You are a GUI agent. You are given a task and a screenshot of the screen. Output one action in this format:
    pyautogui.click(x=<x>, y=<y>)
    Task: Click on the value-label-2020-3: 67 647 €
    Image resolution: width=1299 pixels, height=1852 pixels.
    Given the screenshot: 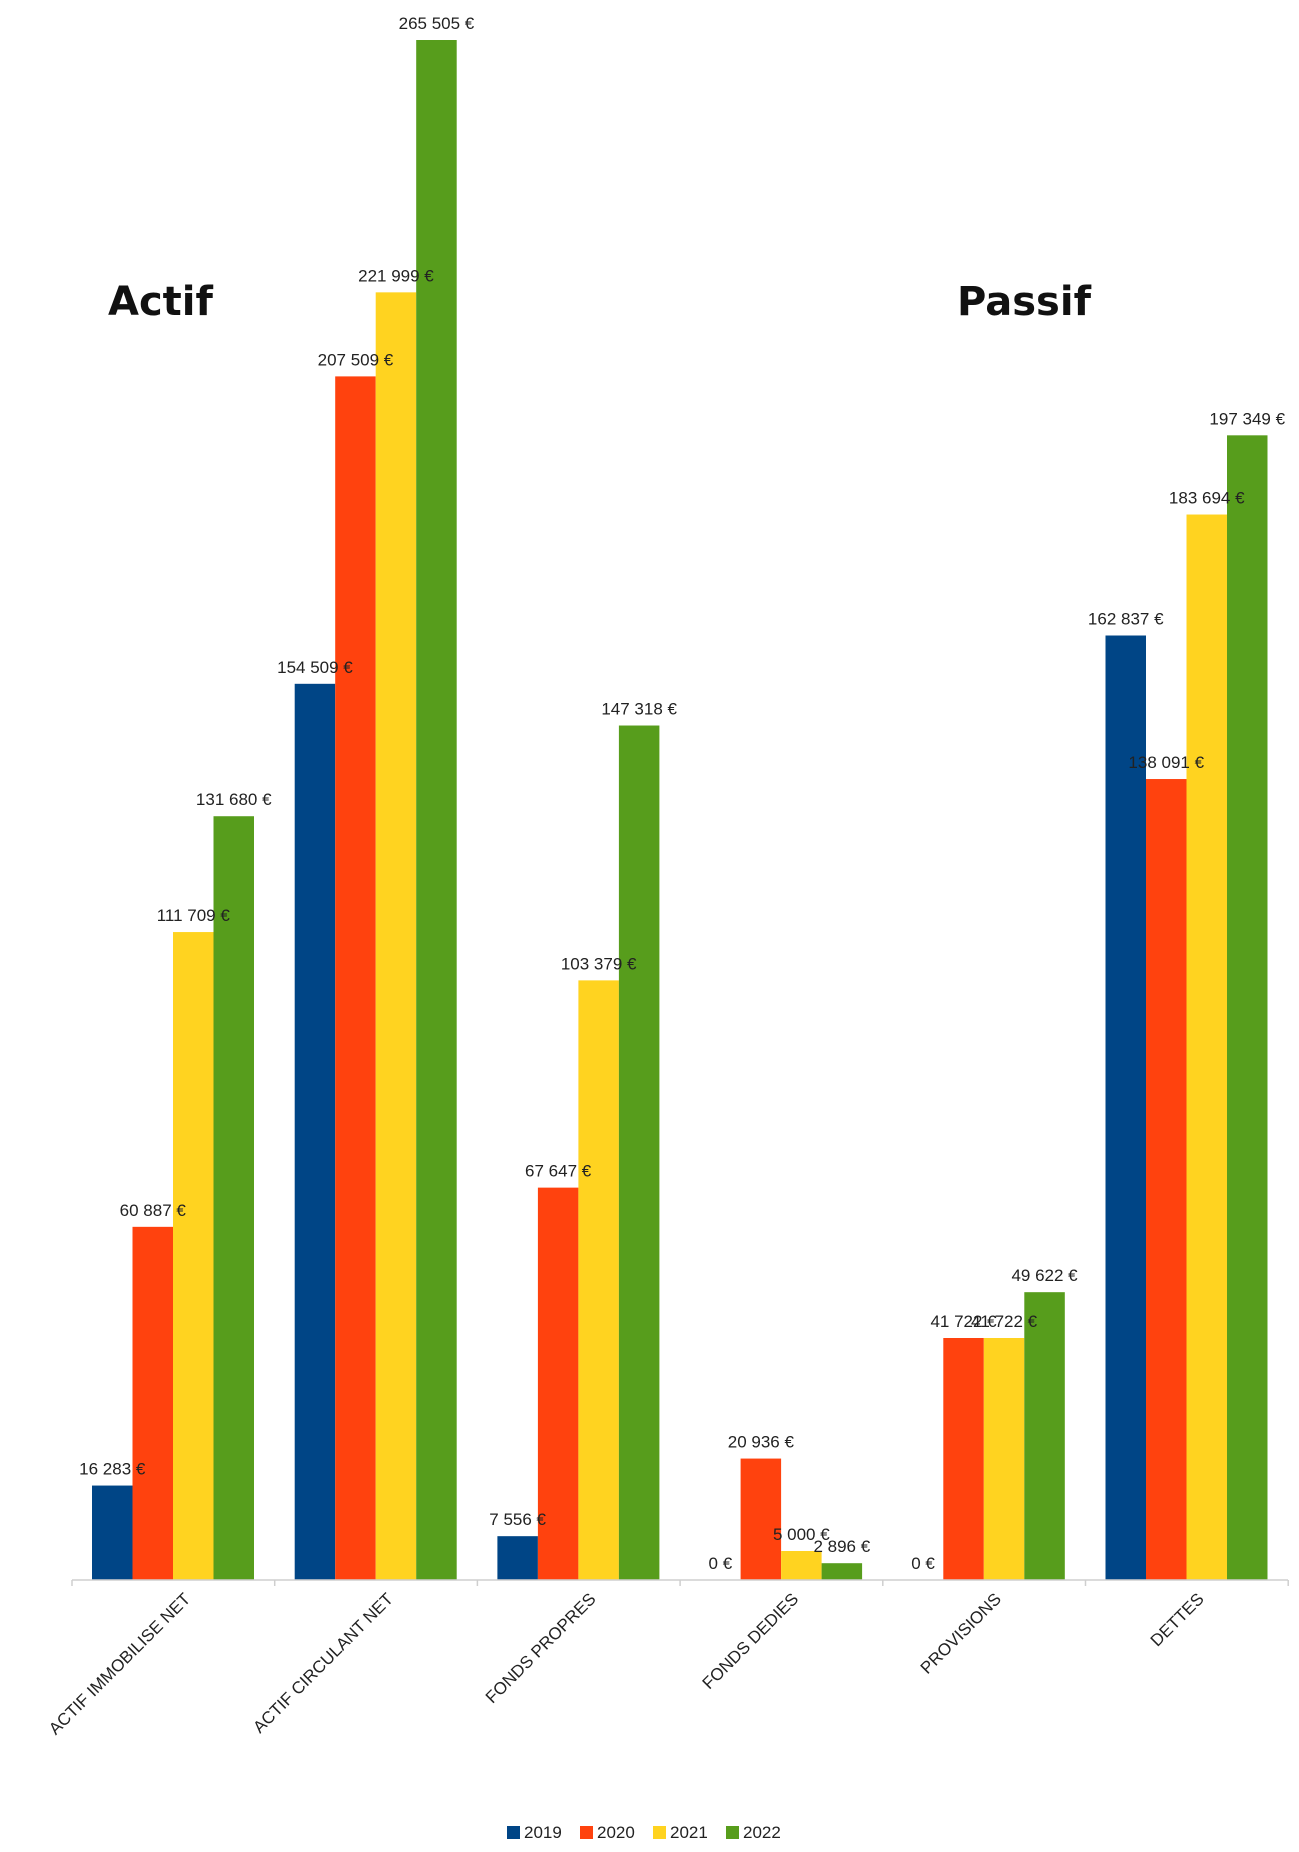 What is the action you would take?
    pyautogui.click(x=558, y=1171)
    